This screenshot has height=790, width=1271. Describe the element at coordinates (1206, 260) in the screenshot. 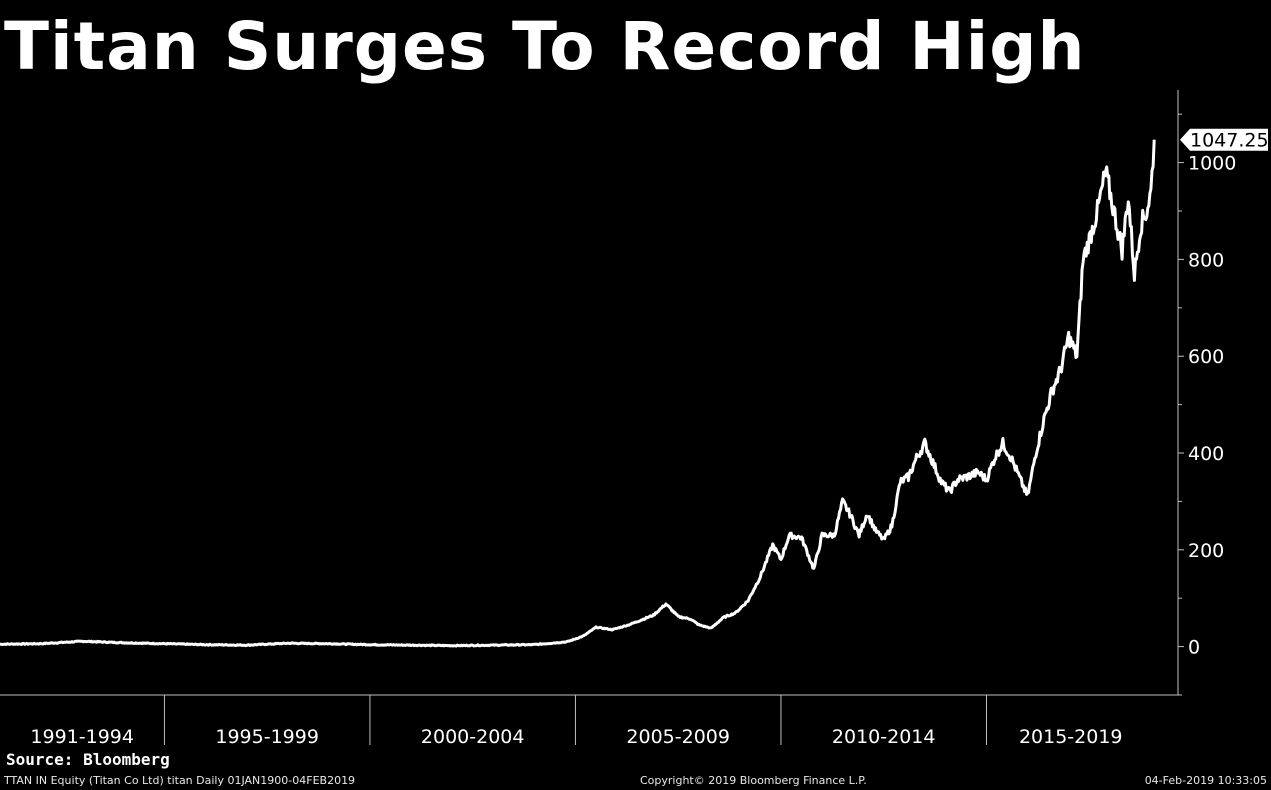

I see `y-tick-label: 800` at that location.